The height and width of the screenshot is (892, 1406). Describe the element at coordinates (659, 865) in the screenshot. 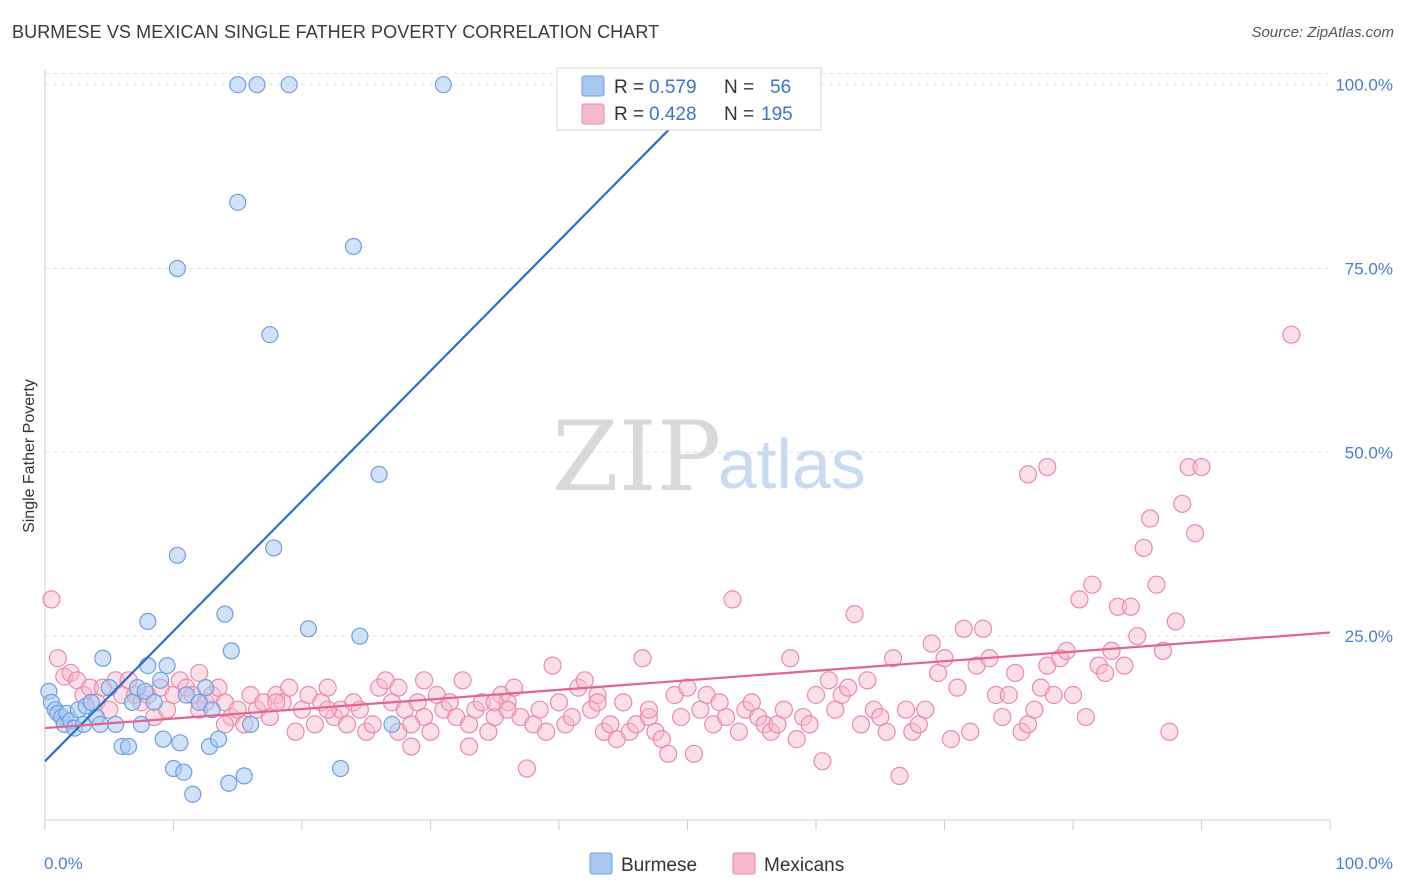

I see `bottom-legend-burmese: Burmese` at that location.